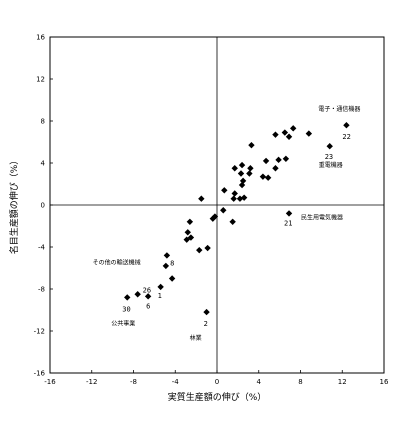 The width and height of the screenshot is (401, 448). Describe the element at coordinates (41, 290) in the screenshot. I see `y-tick-label: -8` at that location.